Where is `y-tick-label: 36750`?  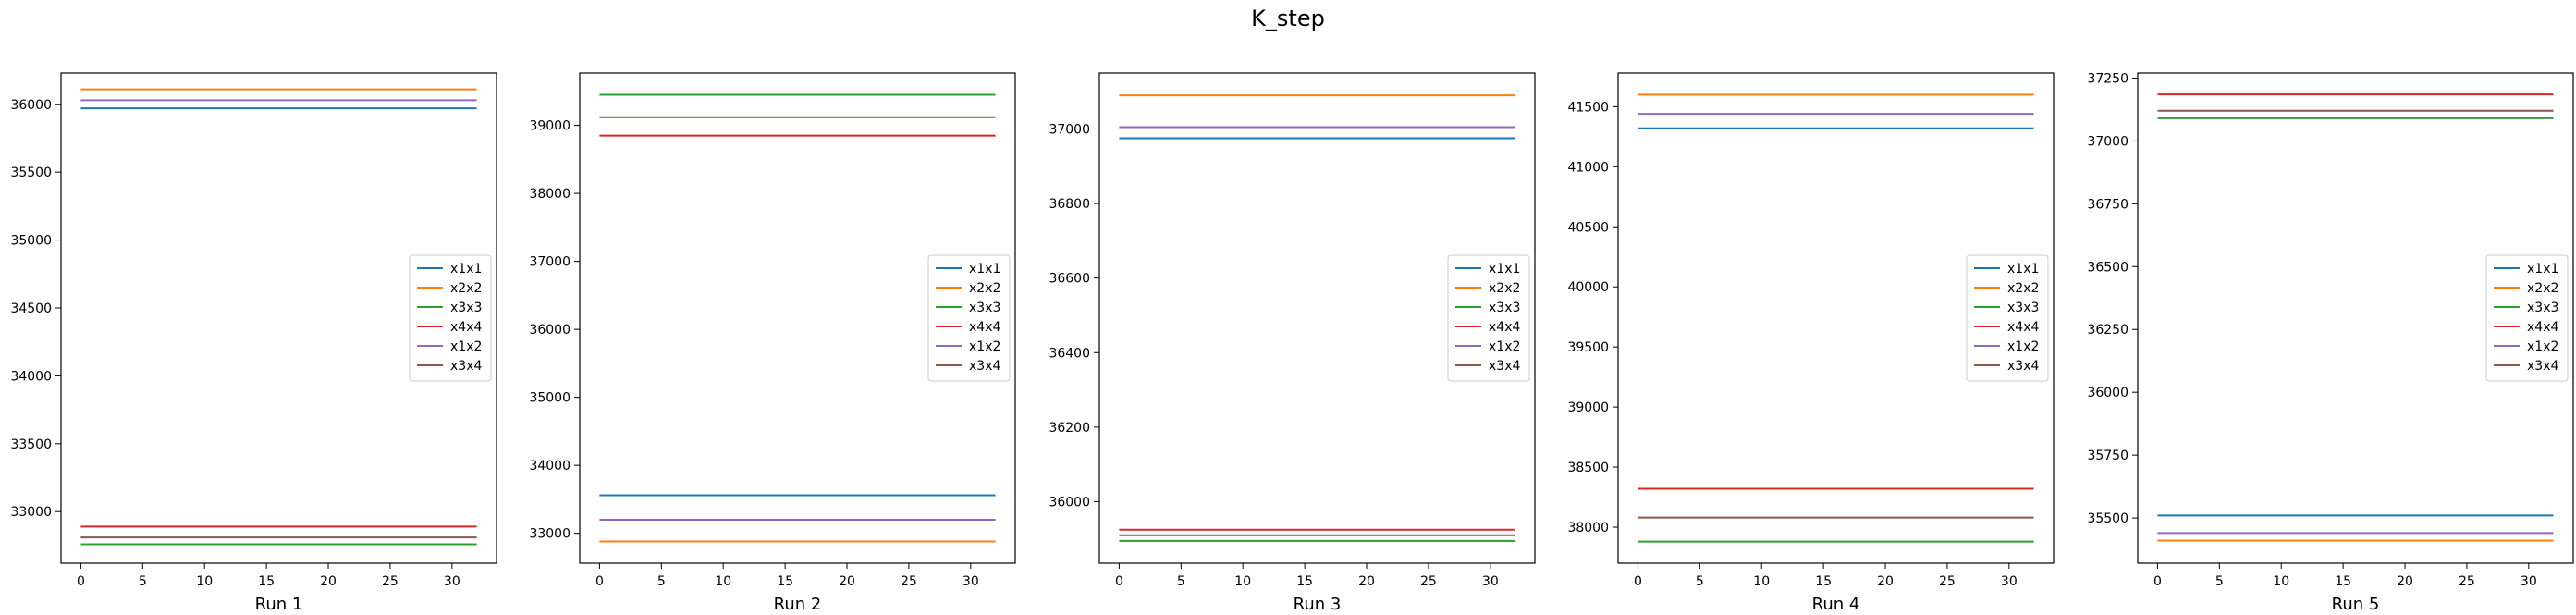
y-tick-label: 36750 is located at coordinates (2107, 204).